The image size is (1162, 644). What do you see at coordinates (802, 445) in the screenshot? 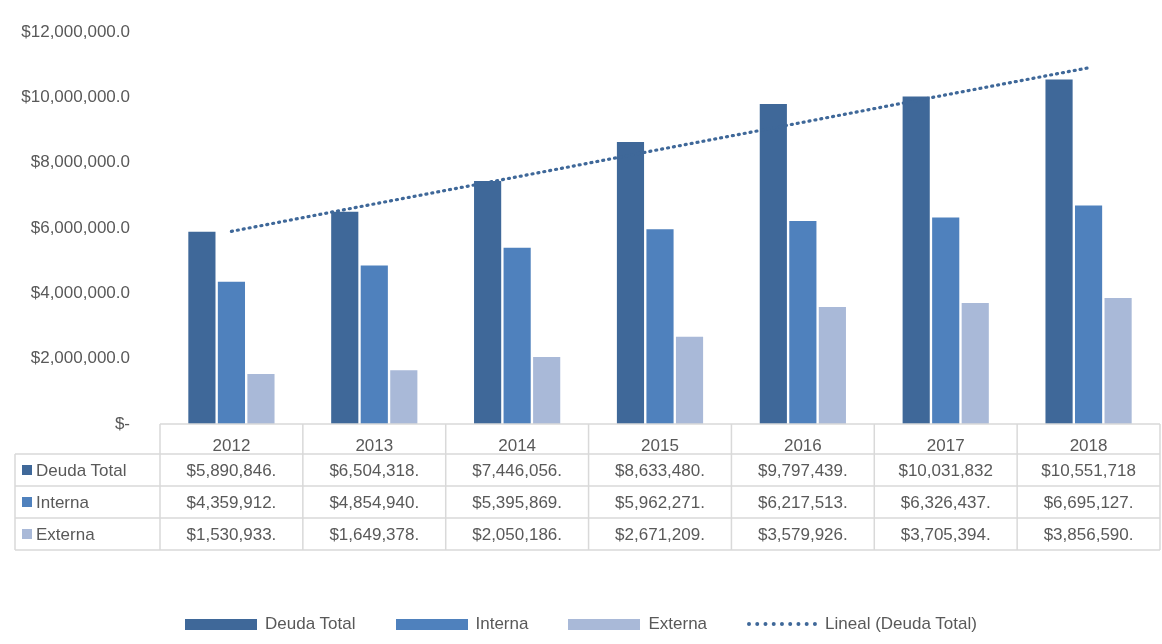
I see `x-tick-label: 2016` at bounding box center [802, 445].